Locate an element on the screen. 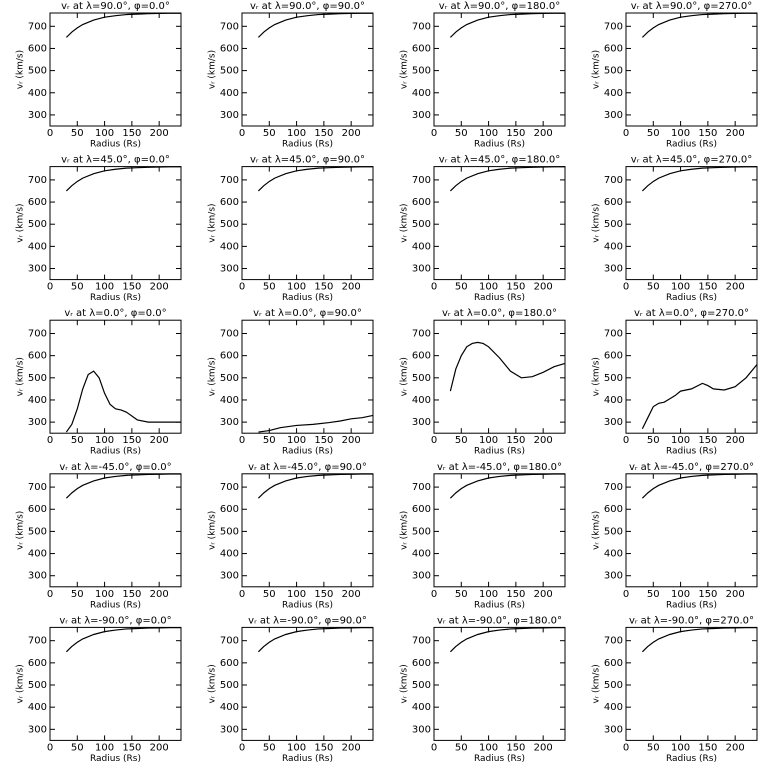 Image resolution: width=768 pixels, height=768 pixels. panel-title: vᵣ at λ=45.0°, φ=180.0° is located at coordinates (499, 160).